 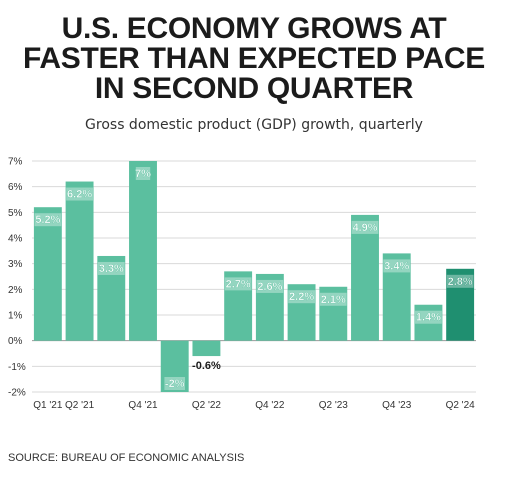 What do you see at coordinates (397, 405) in the screenshot?
I see `x-tick-label: Q4 '23` at bounding box center [397, 405].